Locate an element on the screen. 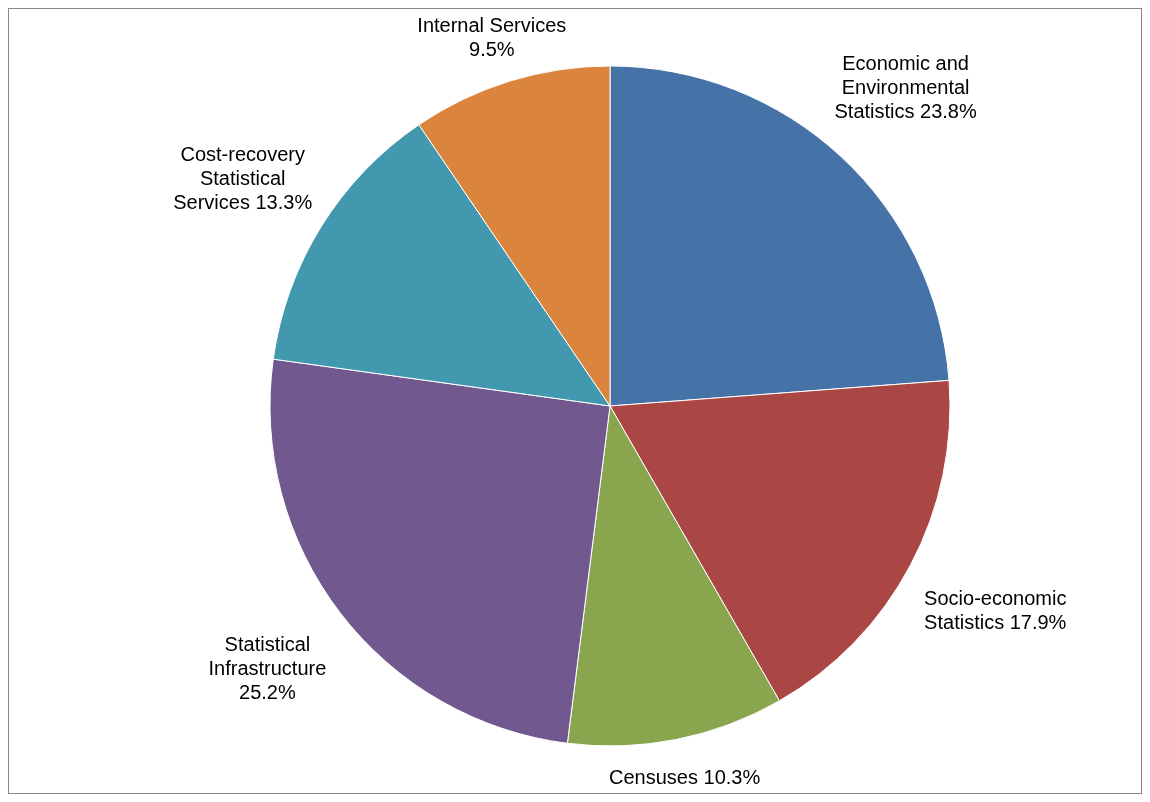 This screenshot has height=802, width=1150. data-label: 25.2% is located at coordinates (267, 692).